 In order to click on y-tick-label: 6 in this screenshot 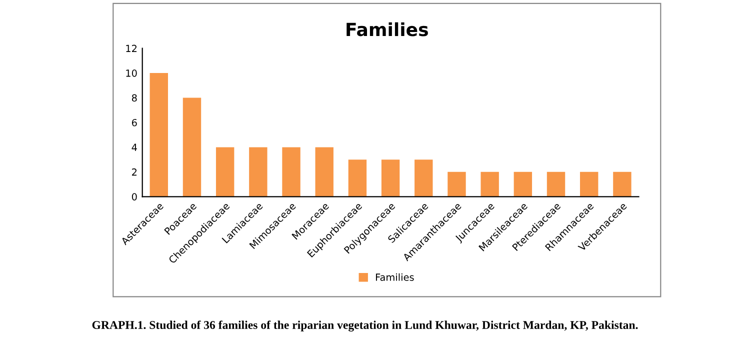, I will do `click(134, 122)`.